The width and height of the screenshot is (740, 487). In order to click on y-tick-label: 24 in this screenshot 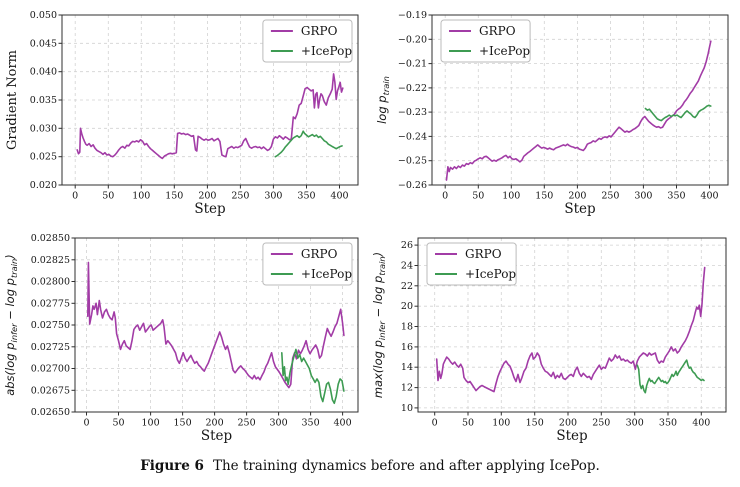, I will do `click(407, 266)`.